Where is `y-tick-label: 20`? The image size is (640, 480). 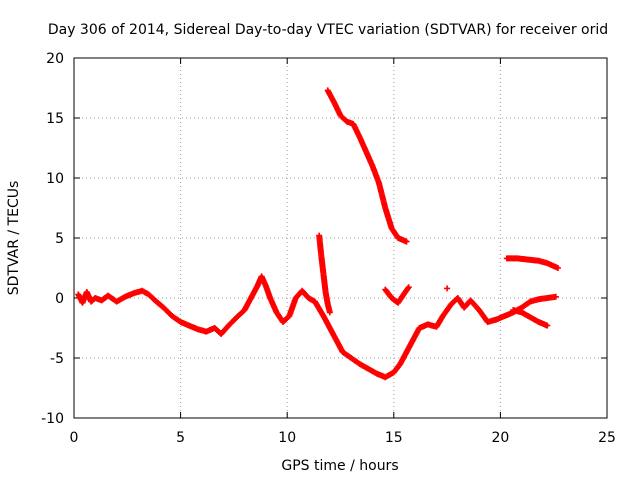
y-tick-label: 20 is located at coordinates (55, 59).